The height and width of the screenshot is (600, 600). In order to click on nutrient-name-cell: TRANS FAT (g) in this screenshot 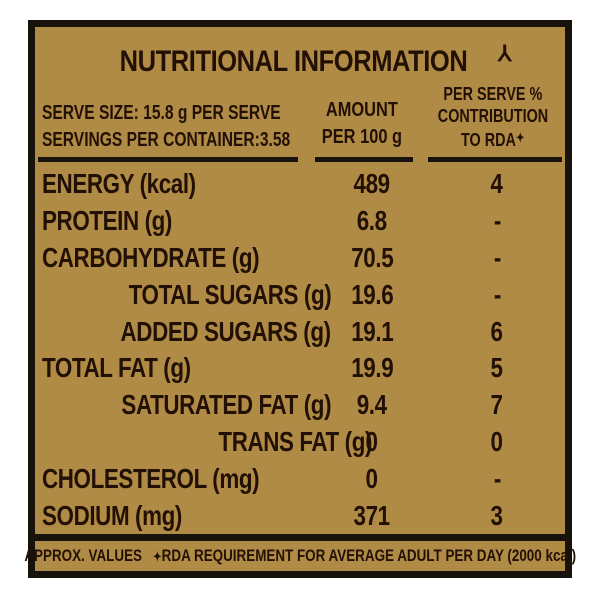, I will do `click(295, 441)`.